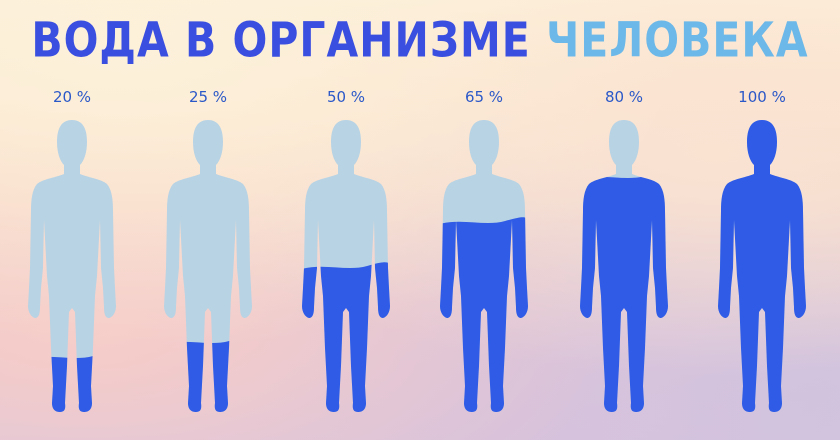 Image resolution: width=840 pixels, height=440 pixels. I want to click on figure-2: 25 %, so click(208, 253).